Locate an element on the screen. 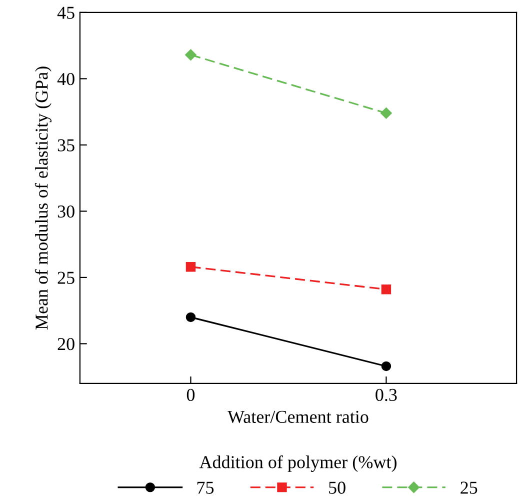  y-tick-label: 35 is located at coordinates (66, 145).